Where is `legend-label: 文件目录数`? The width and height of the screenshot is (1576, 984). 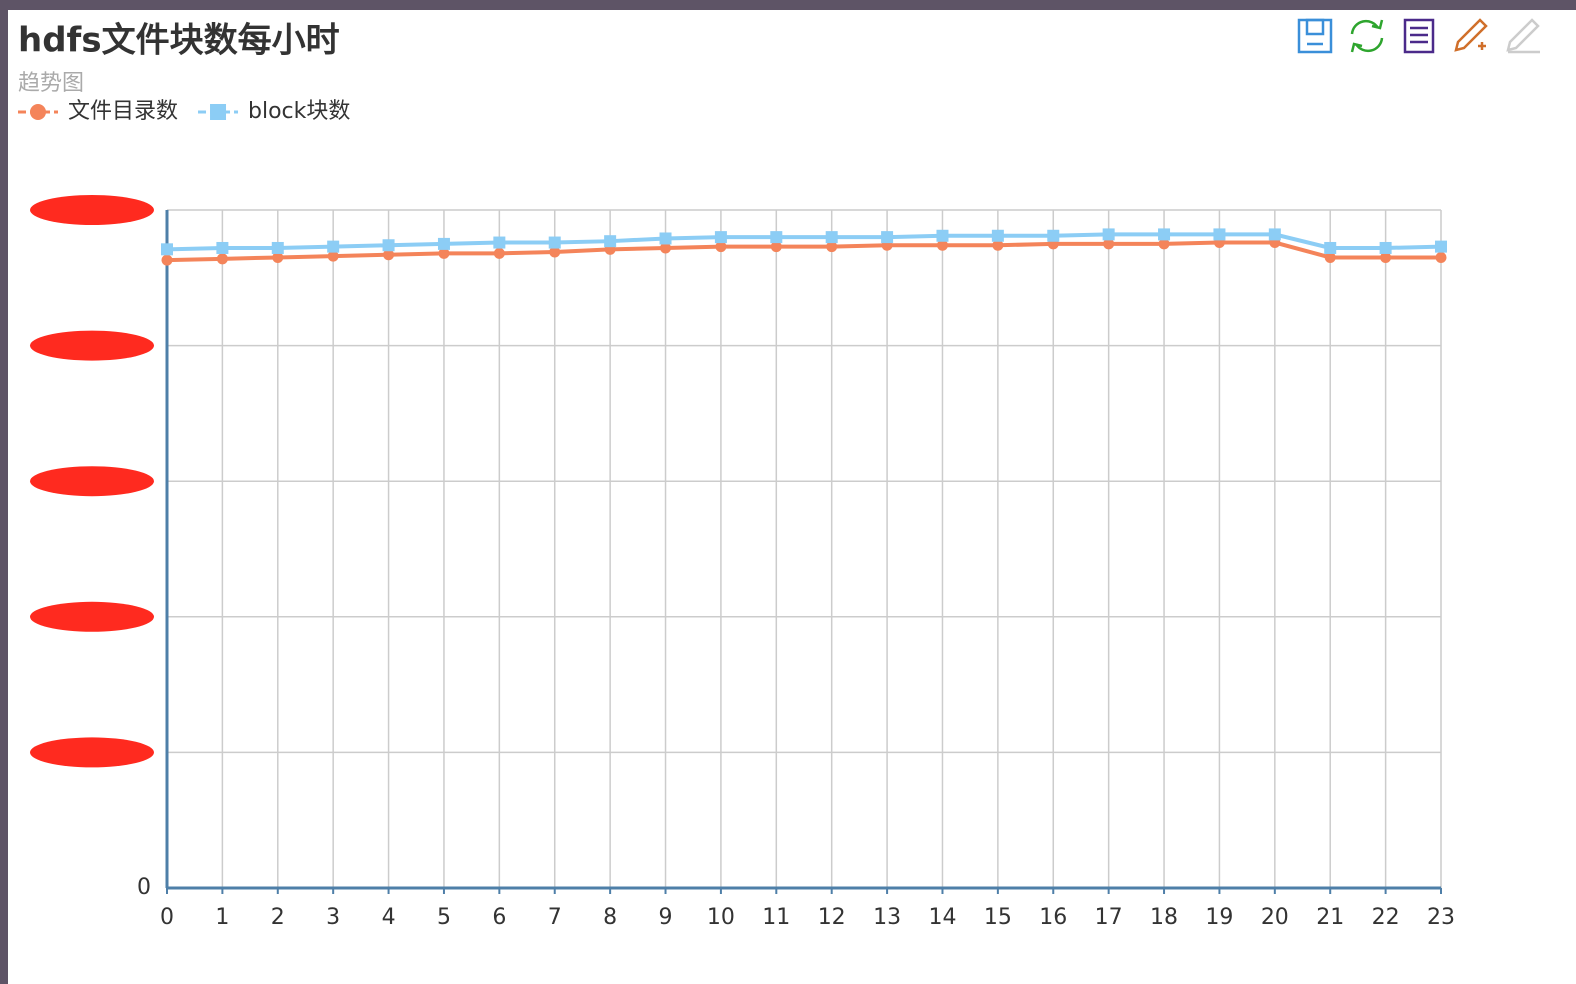
legend-label: 文件目录数 is located at coordinates (123, 111).